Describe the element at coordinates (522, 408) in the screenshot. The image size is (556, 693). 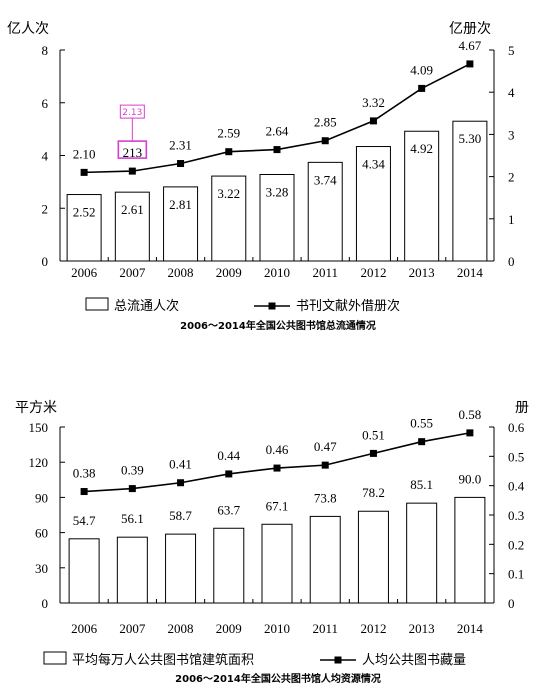
I see `right-axis-unit: 册` at that location.